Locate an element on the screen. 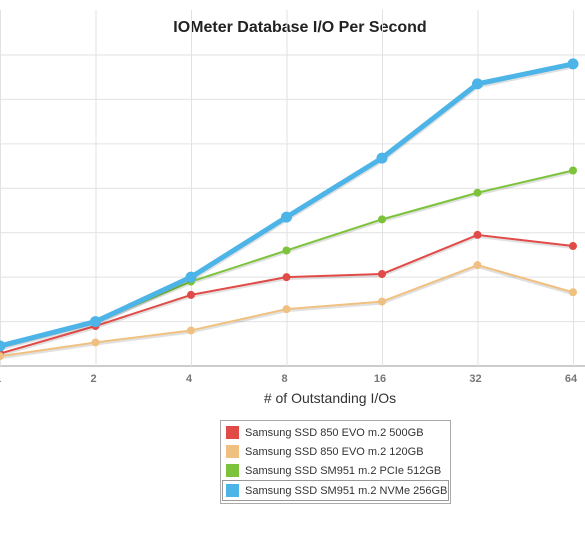 The image size is (585, 534). legend-item: Samsung SSD SM951 m.2 NVMe 256GB is located at coordinates (336, 490).